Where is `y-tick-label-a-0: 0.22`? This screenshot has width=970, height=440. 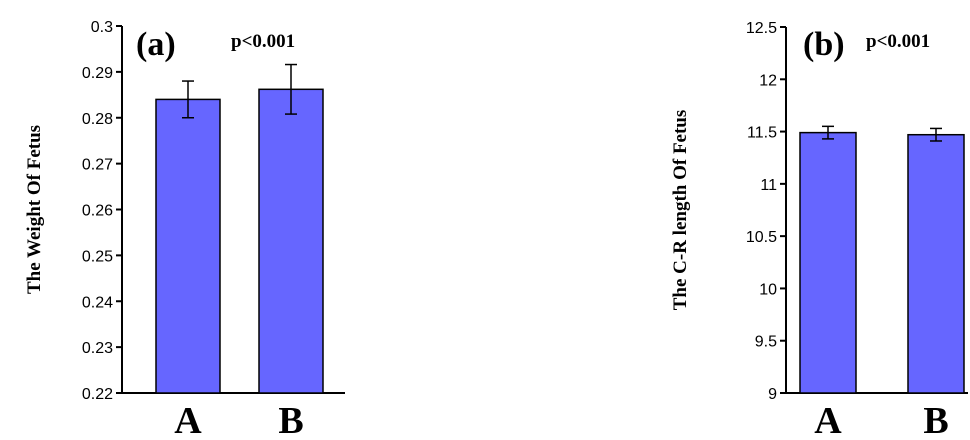
y-tick-label-a-0: 0.22 is located at coordinates (97, 394).